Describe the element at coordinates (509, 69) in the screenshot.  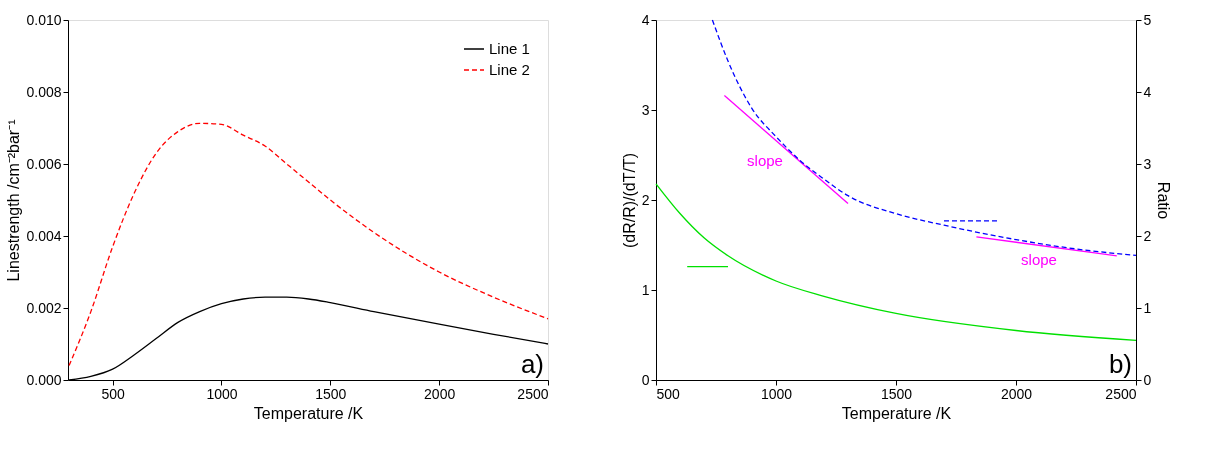
I see `legend-label: Line 2` at that location.